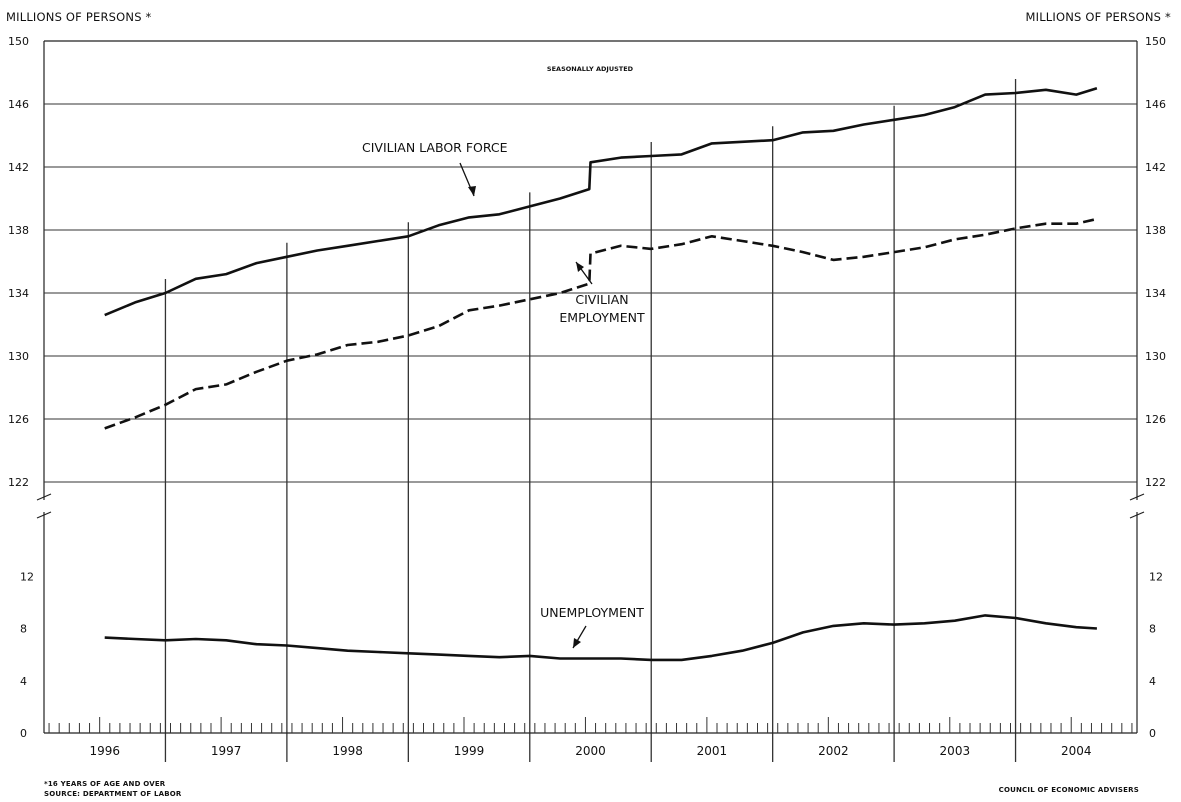 Image resolution: width=1181 pixels, height=802 pixels. What do you see at coordinates (18, 230) in the screenshot?
I see `y-tick-label-left: 138` at bounding box center [18, 230].